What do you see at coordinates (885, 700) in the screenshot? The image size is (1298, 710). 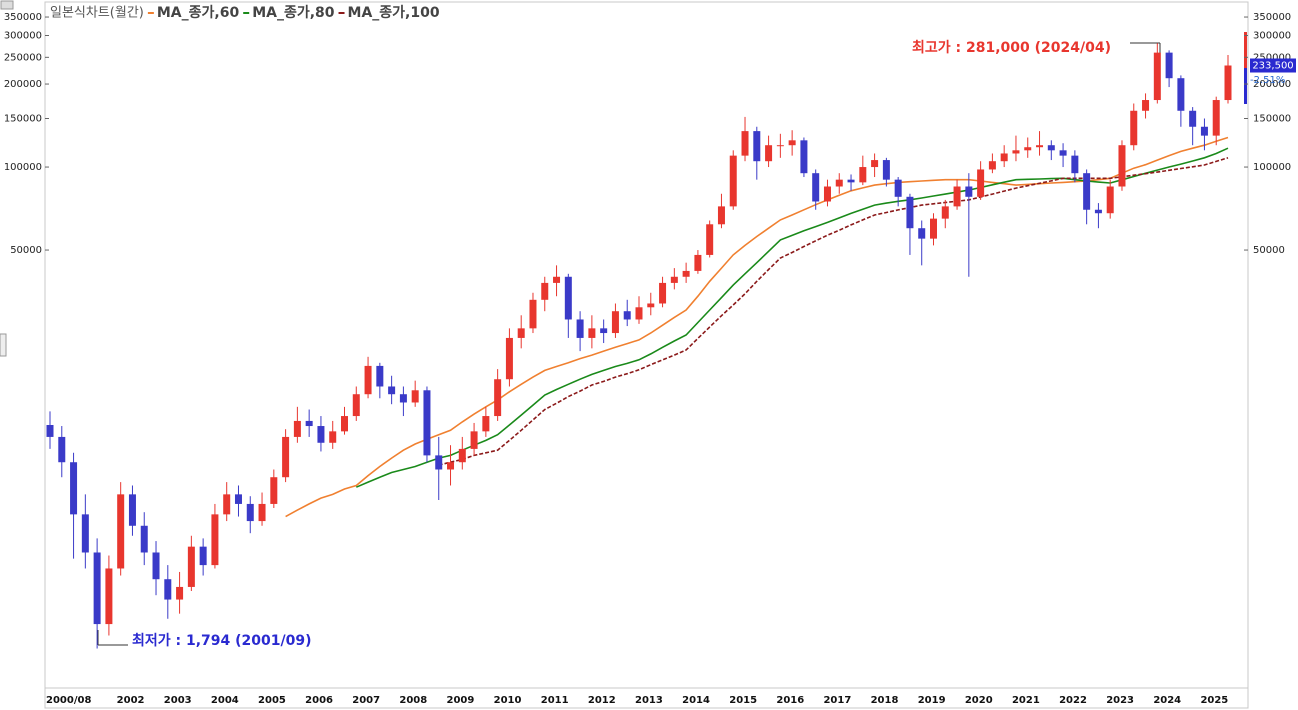 I see `x-tick-label: 2018` at bounding box center [885, 700].